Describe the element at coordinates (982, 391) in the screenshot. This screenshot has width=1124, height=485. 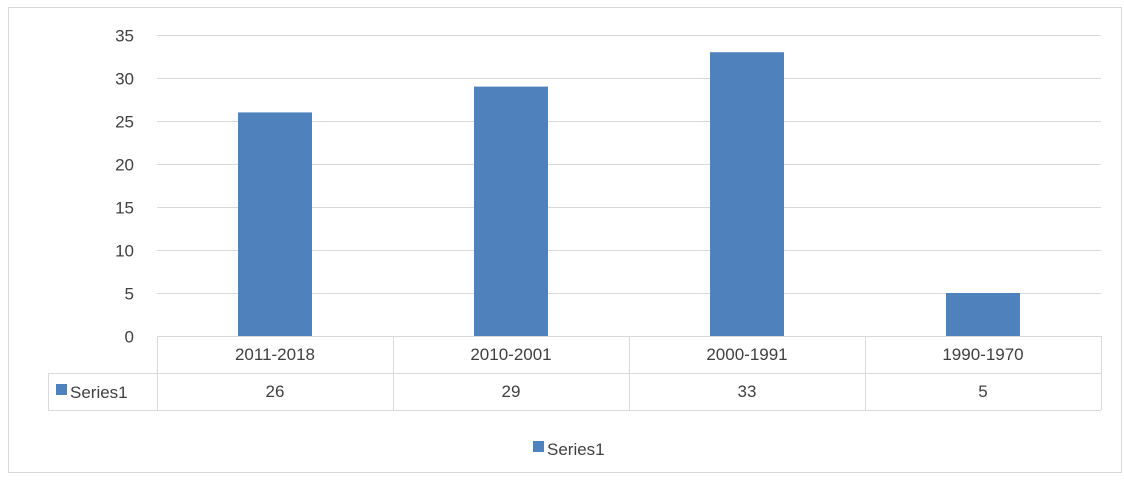
I see `data-value-label: 5` at that location.